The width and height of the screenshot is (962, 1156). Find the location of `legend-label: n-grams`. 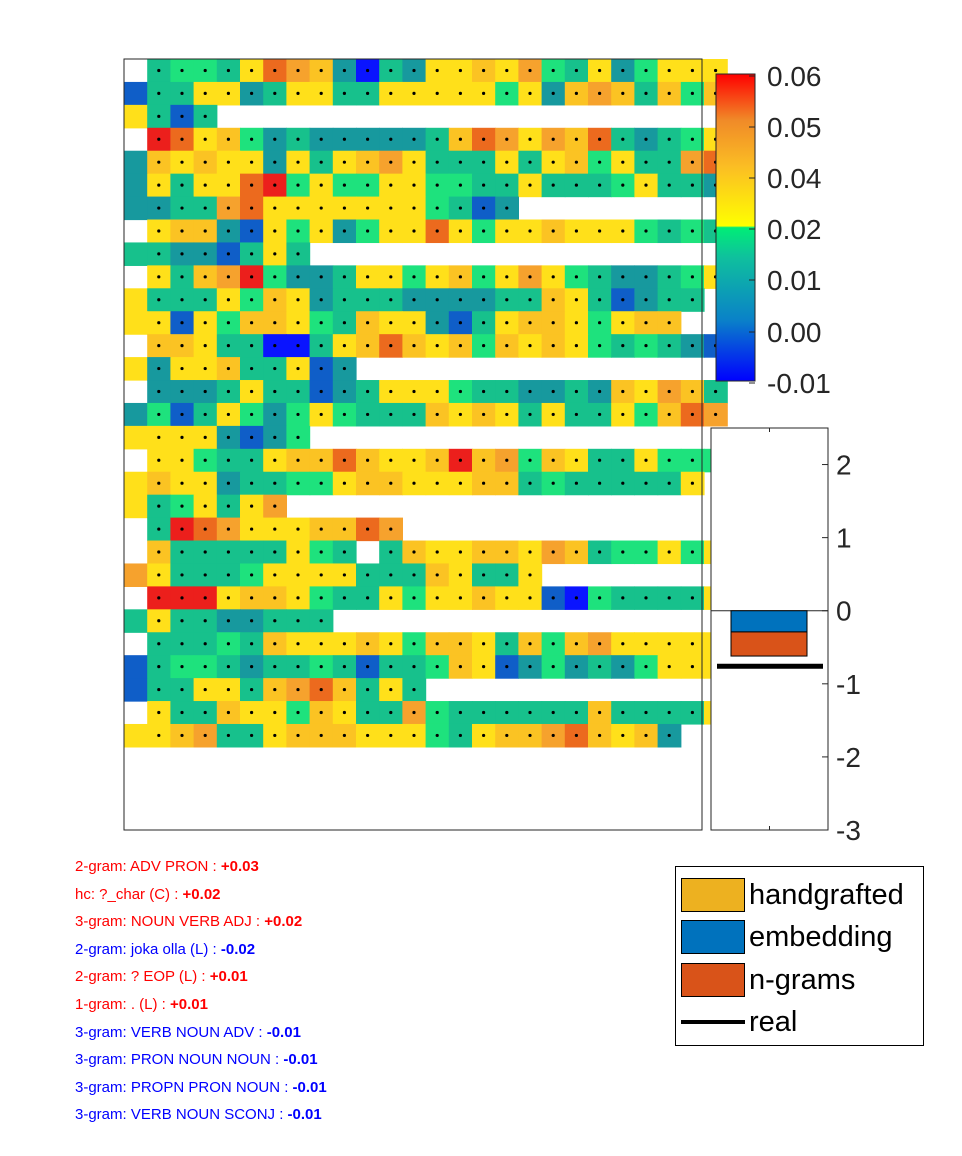

legend-label: n-grams is located at coordinates (802, 979).